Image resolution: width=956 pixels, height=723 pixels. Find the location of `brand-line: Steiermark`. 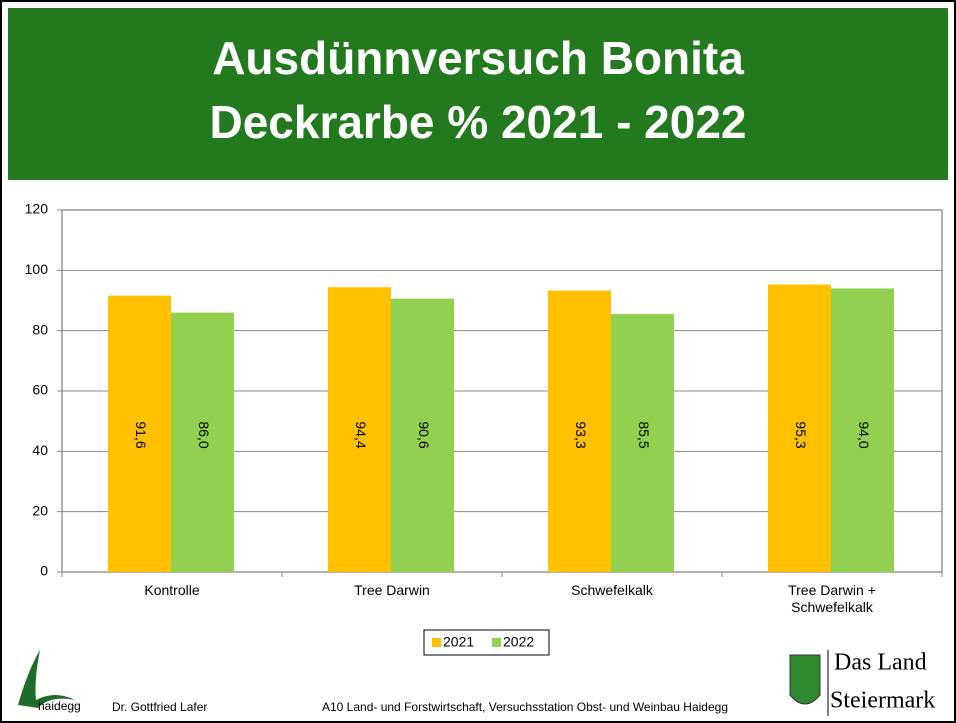

brand-line: Steiermark is located at coordinates (882, 701).